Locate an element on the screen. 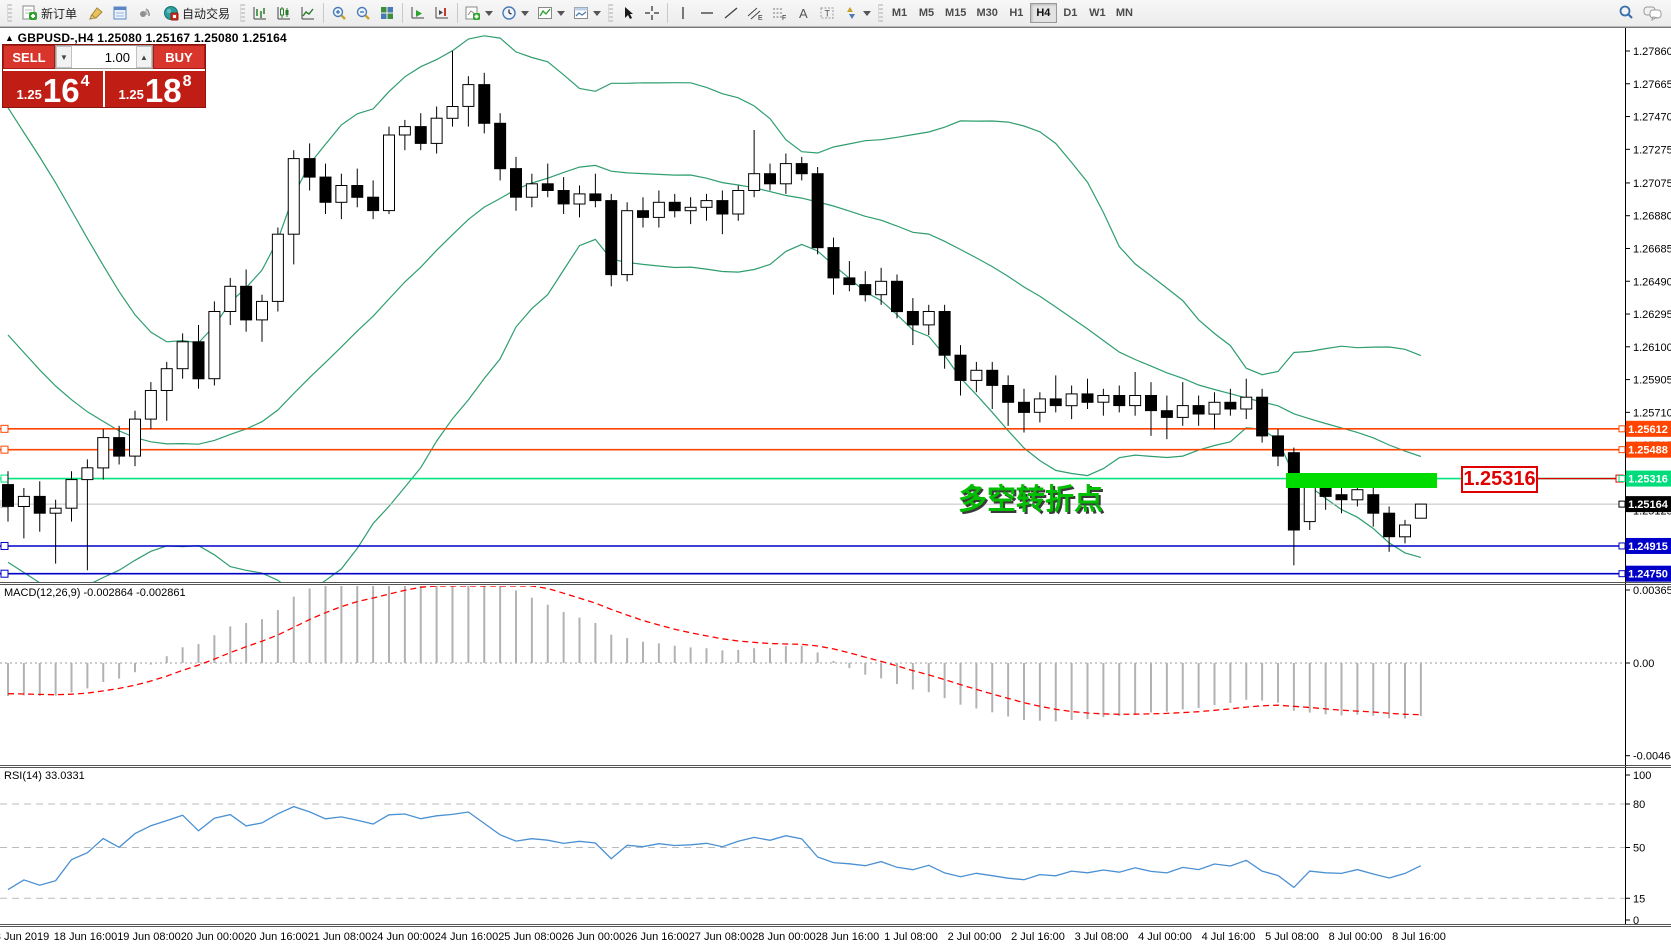  periods-button is located at coordinates (515, 13).